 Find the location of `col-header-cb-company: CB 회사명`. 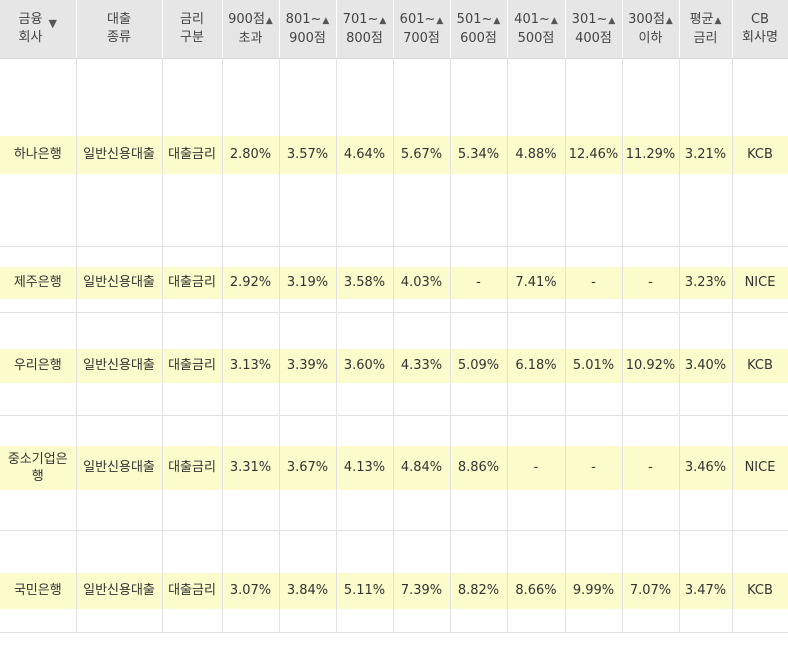

col-header-cb-company: CB 회사명 is located at coordinates (760, 29).